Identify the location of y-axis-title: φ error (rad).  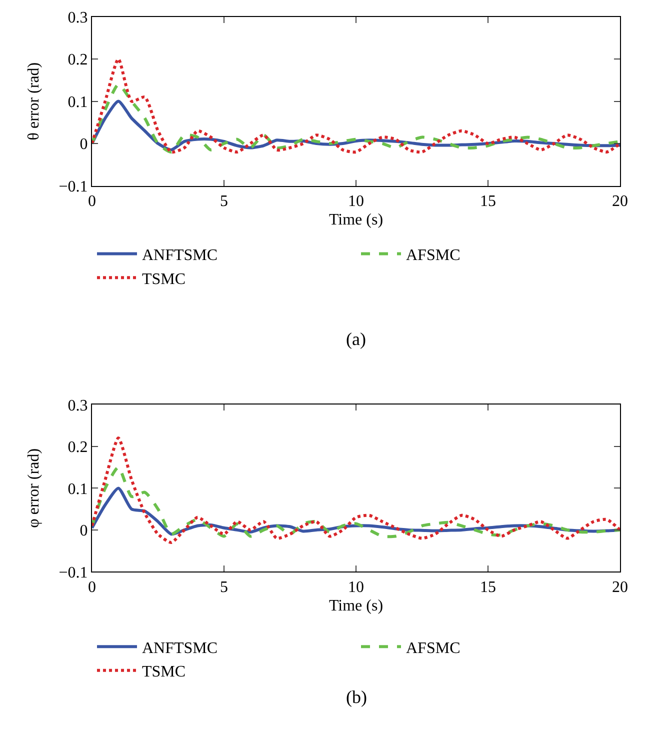
(34, 488).